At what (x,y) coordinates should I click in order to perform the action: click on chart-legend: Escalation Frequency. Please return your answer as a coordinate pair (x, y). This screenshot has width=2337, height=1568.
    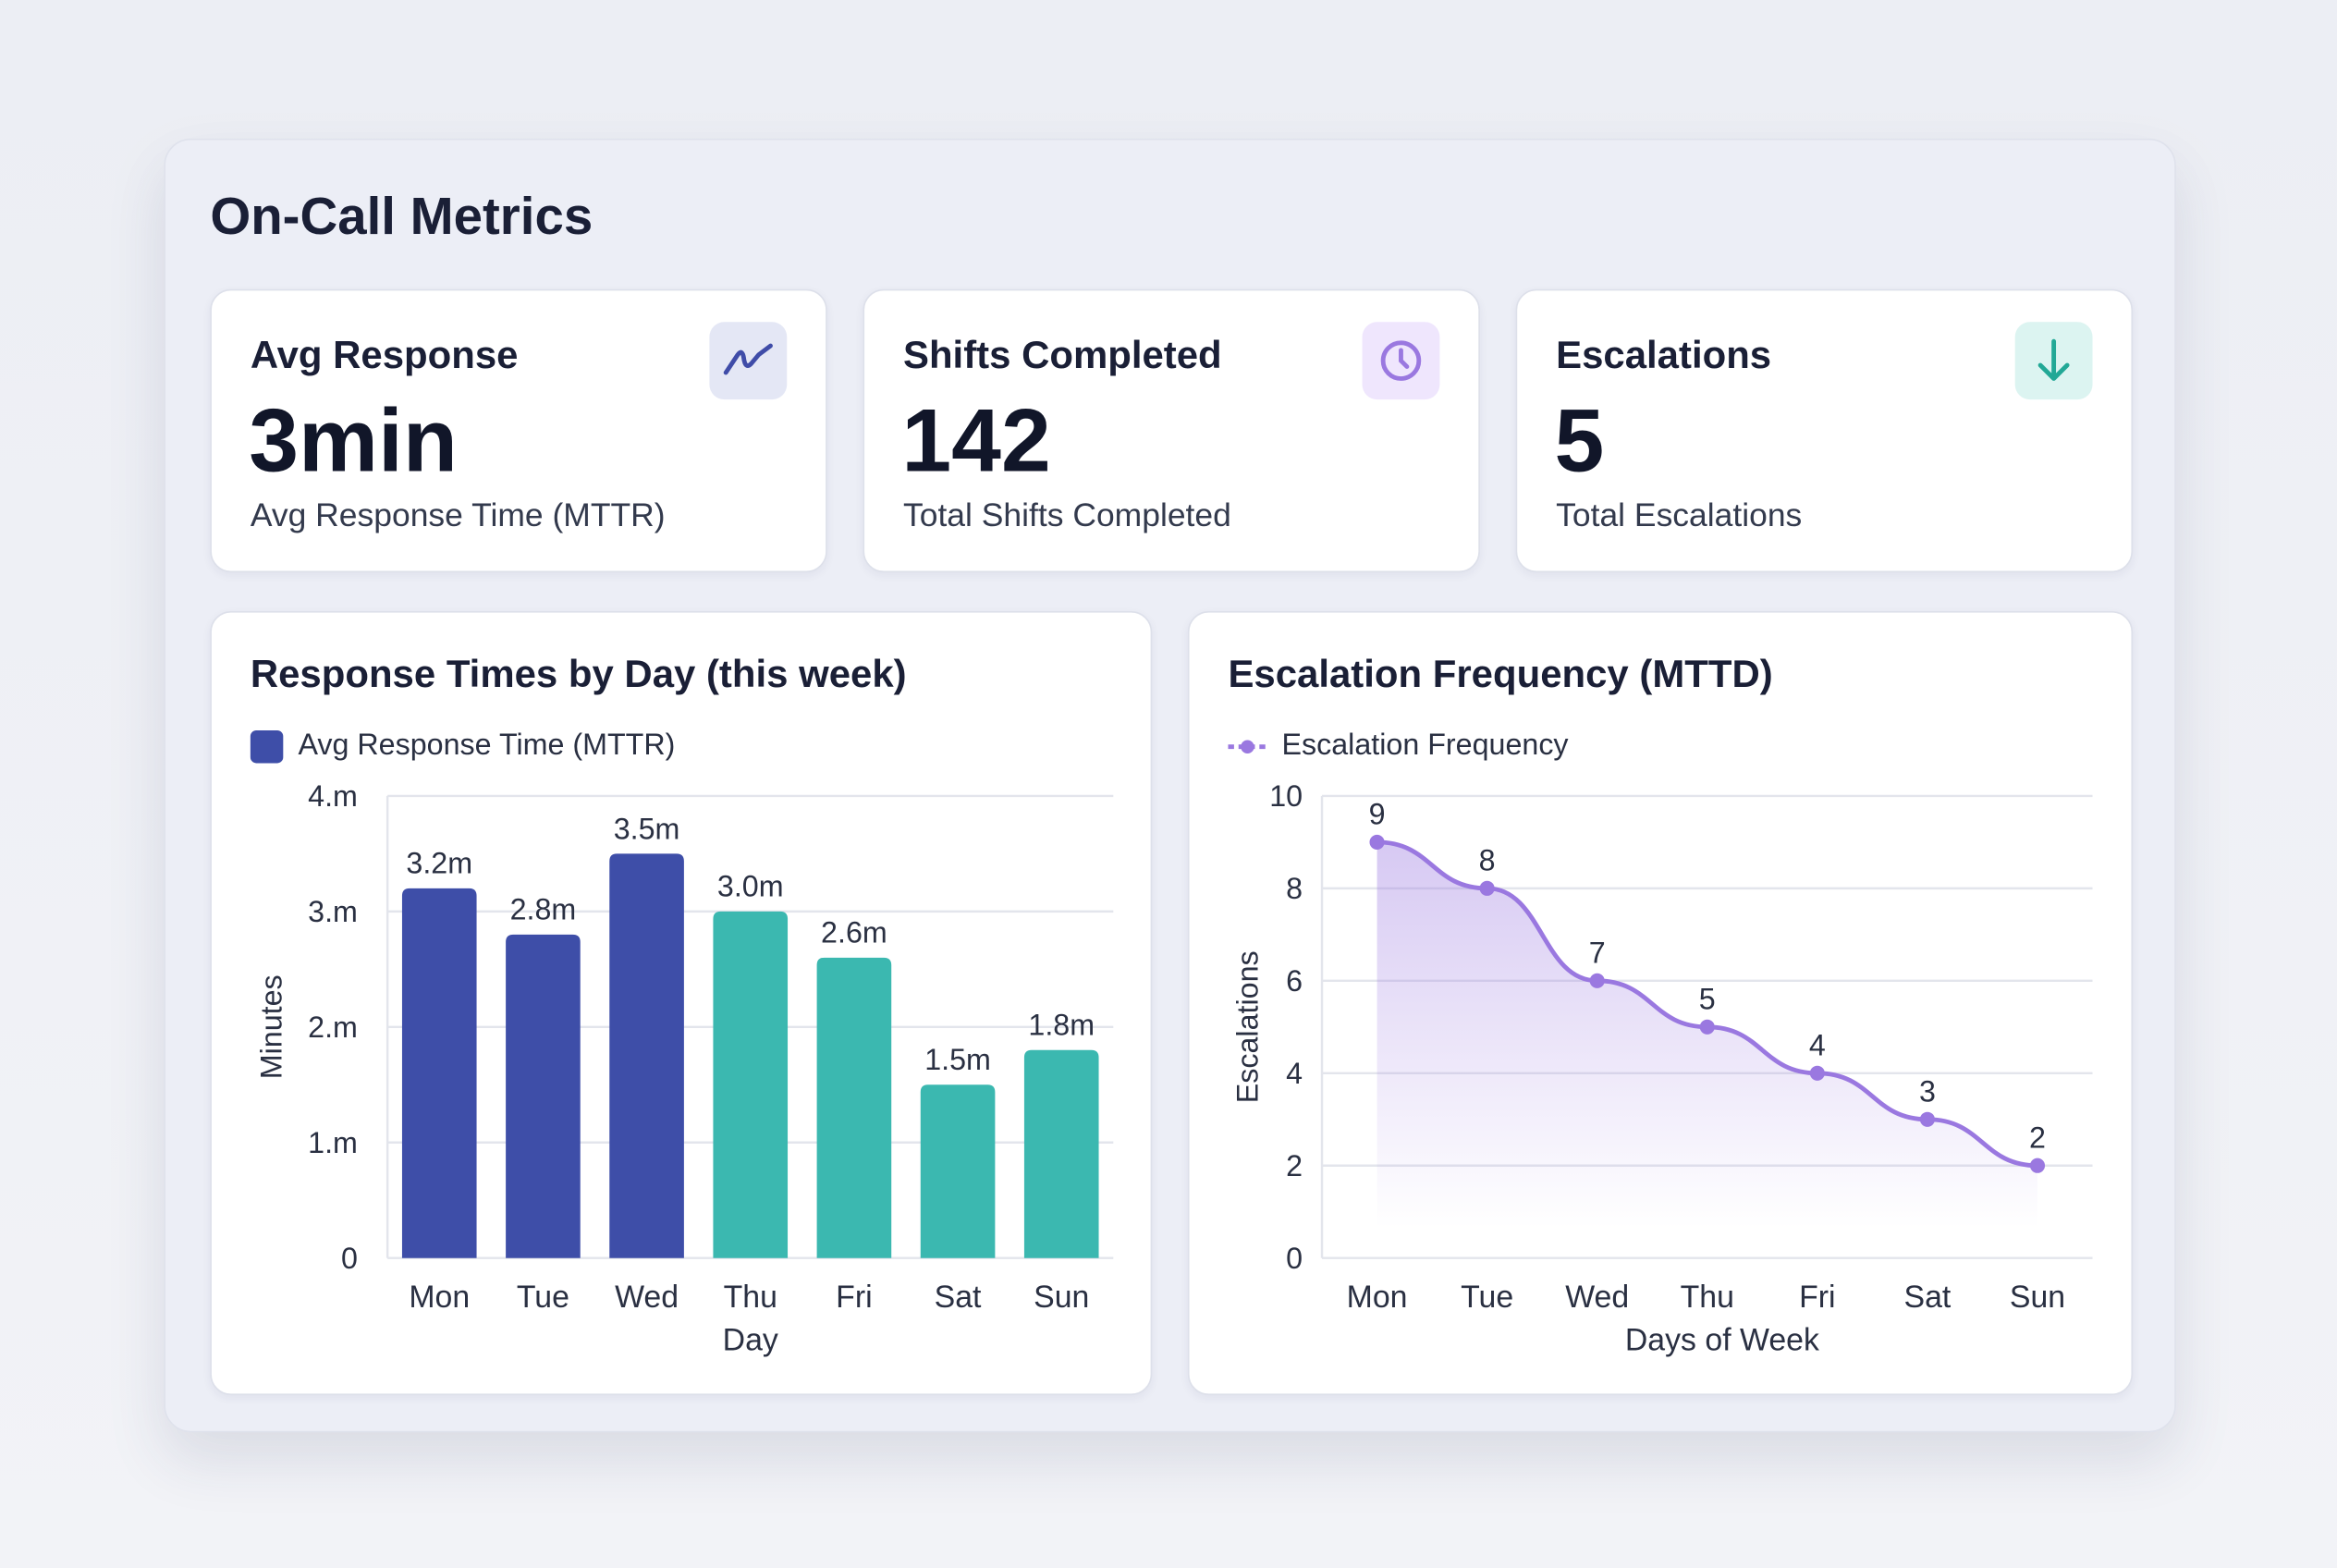
    Looking at the image, I should click on (1398, 746).